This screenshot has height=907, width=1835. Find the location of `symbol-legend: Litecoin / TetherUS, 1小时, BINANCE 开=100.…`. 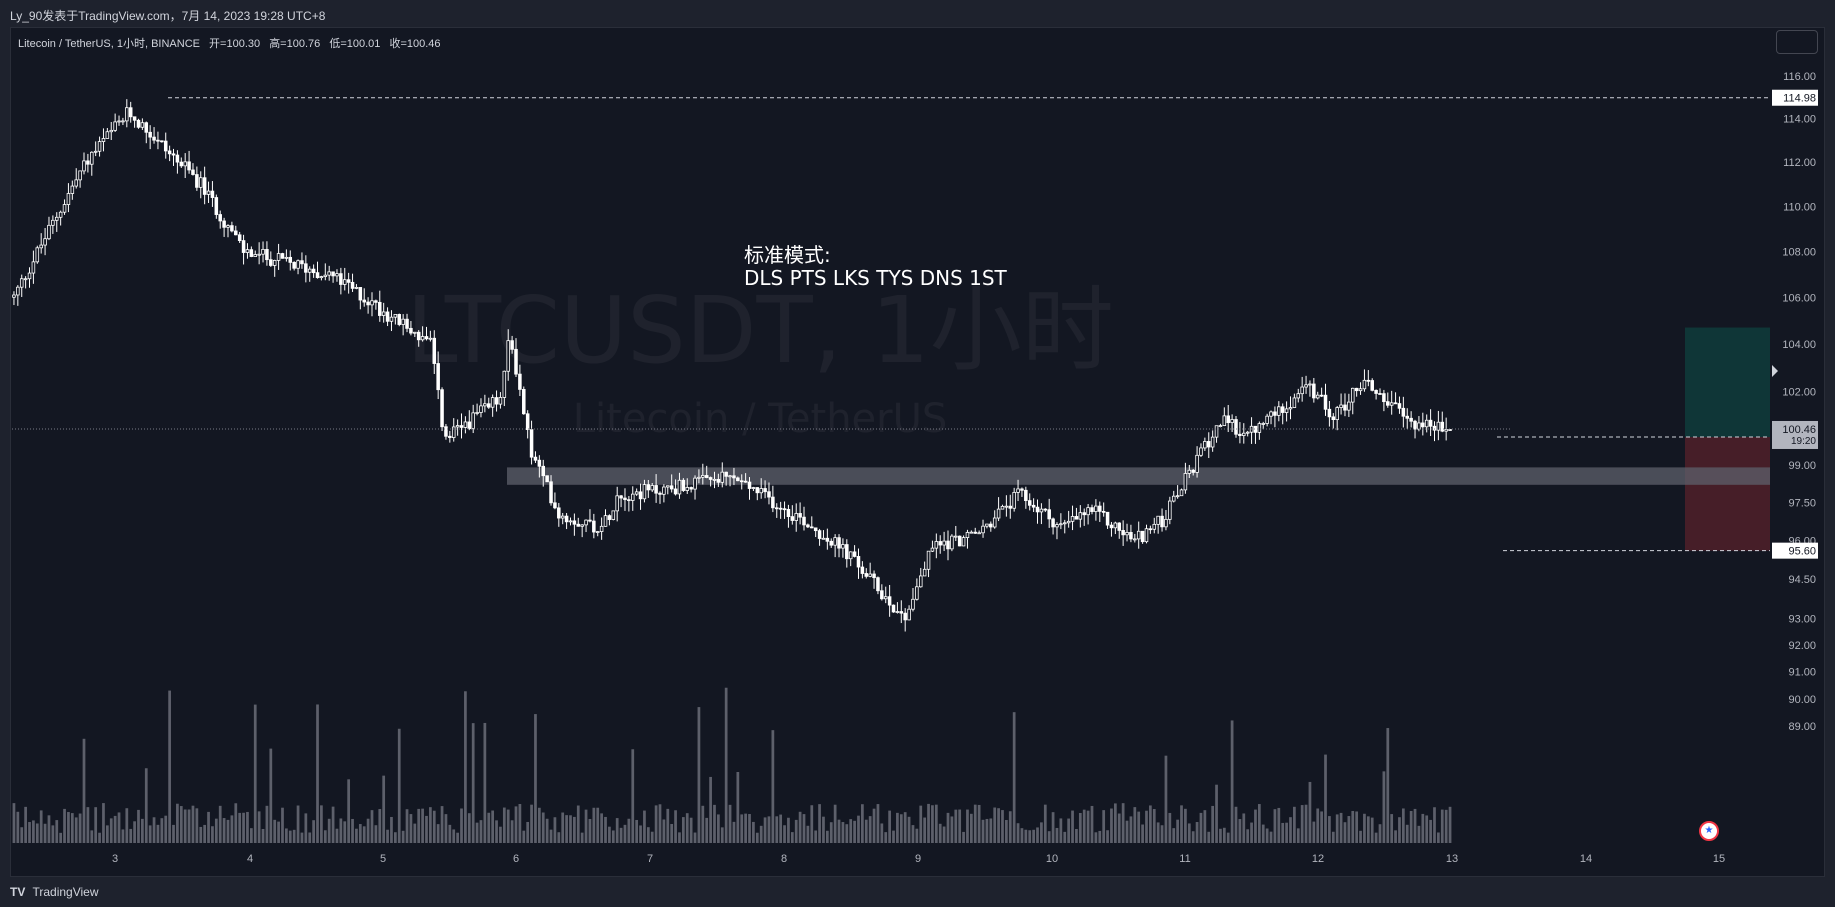

symbol-legend: Litecoin / TetherUS, 1小时, BINANCE 开=100.… is located at coordinates (232, 43).